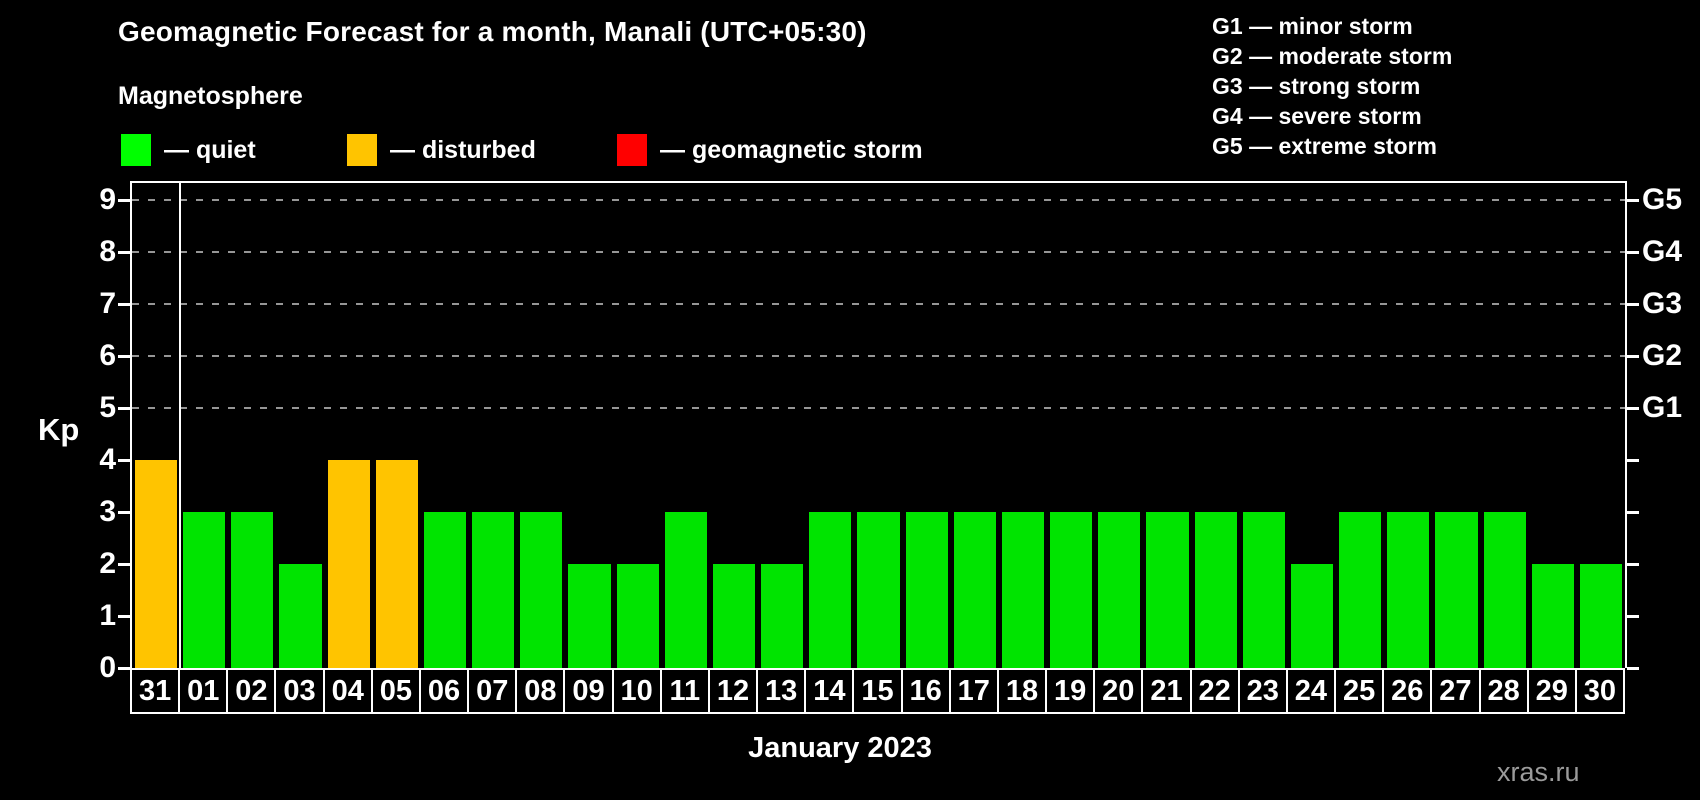 The image size is (1700, 800). What do you see at coordinates (878, 356) in the screenshot?
I see `gridline-kp6` at bounding box center [878, 356].